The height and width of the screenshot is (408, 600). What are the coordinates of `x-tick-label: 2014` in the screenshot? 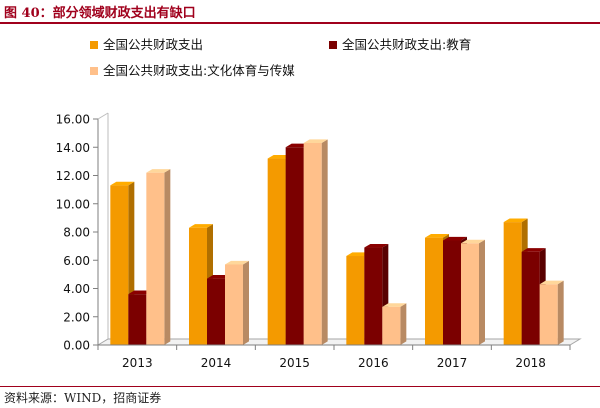 It's located at (216, 363).